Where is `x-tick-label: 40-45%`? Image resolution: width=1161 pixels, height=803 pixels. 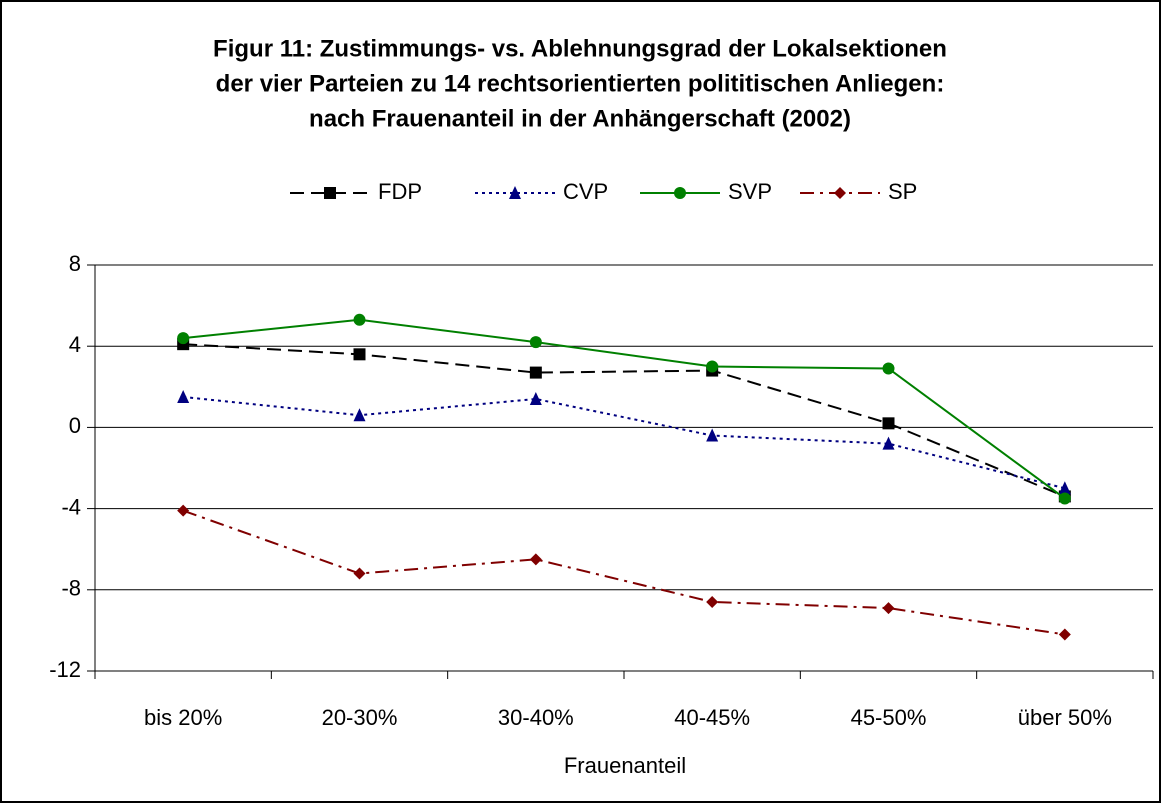 x-tick-label: 40-45% is located at coordinates (712, 717).